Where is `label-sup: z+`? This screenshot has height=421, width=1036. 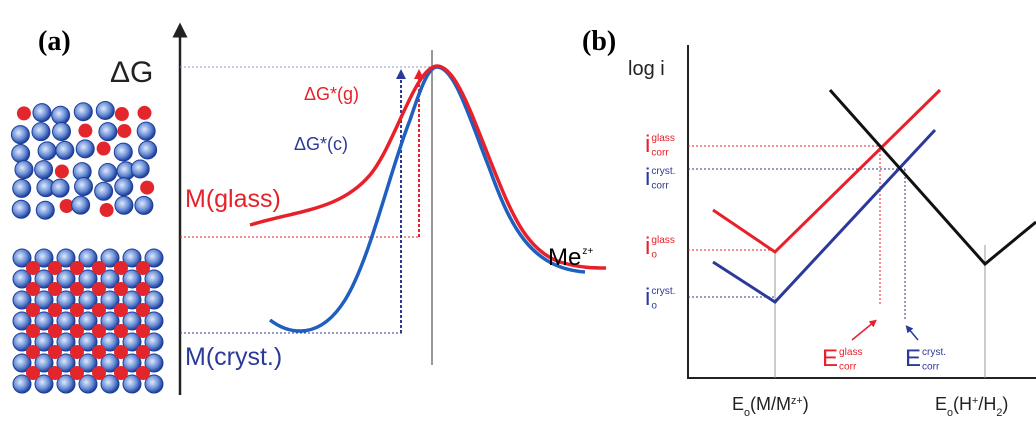
label-sup: z+ is located at coordinates (587, 251).